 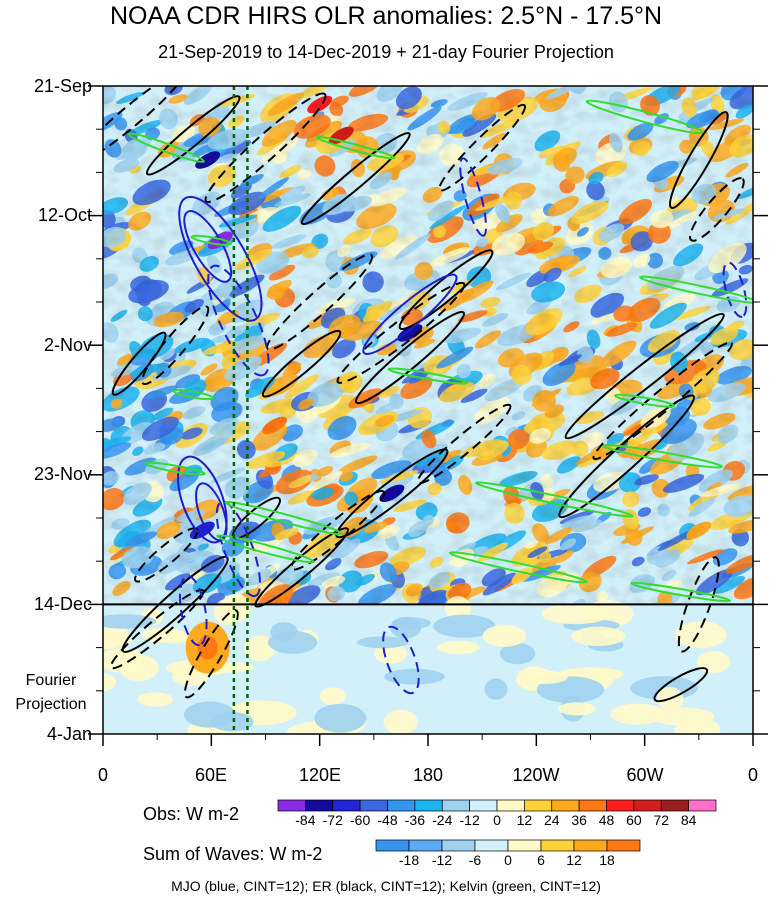 What do you see at coordinates (607, 860) in the screenshot?
I see `colorbar-tick-label: 18` at bounding box center [607, 860].